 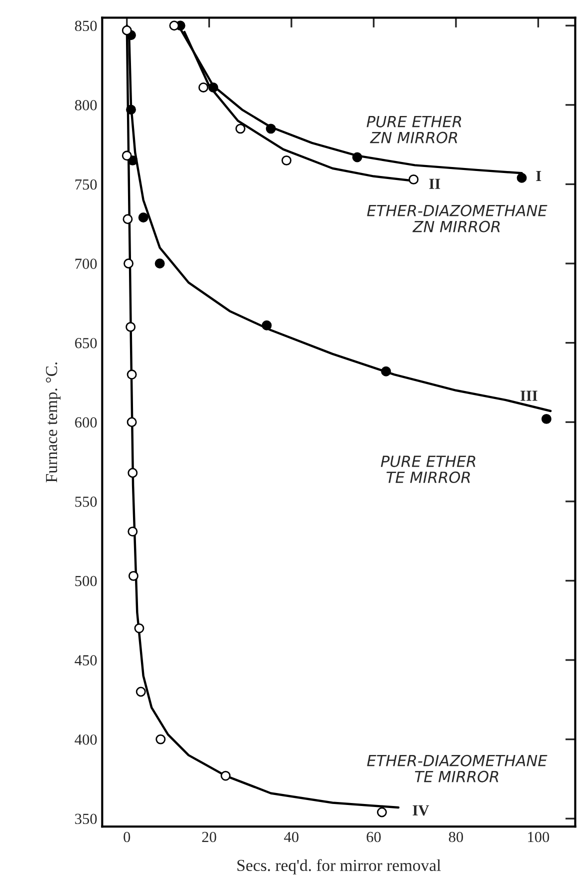 What do you see at coordinates (86, 819) in the screenshot?
I see `y-tick-label: 350` at bounding box center [86, 819].